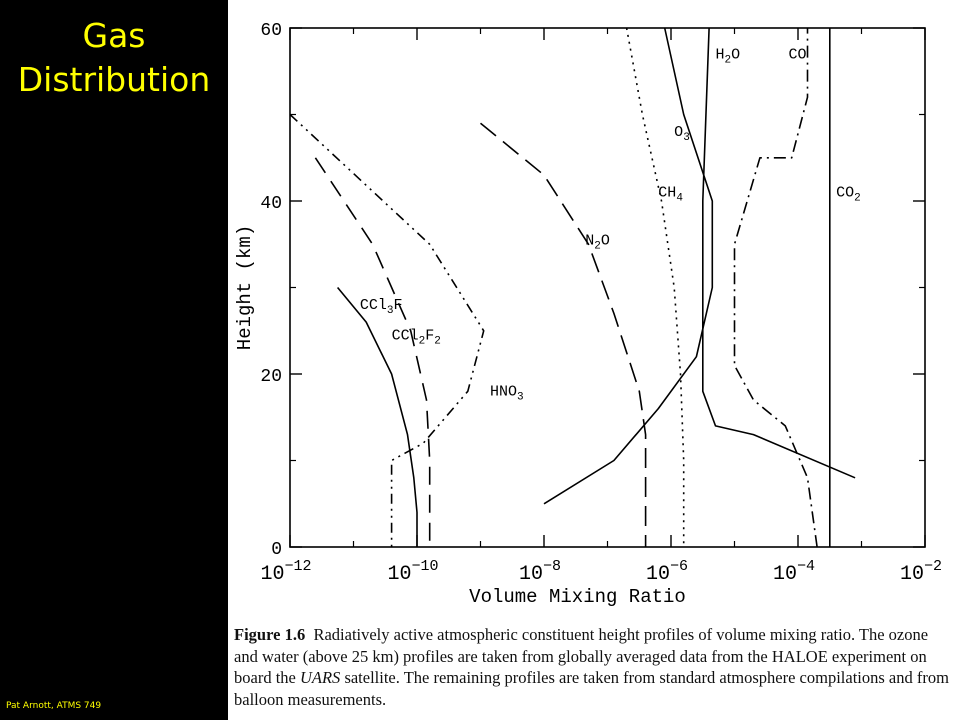  I want to click on series-label-o3: O3, so click(682, 134).